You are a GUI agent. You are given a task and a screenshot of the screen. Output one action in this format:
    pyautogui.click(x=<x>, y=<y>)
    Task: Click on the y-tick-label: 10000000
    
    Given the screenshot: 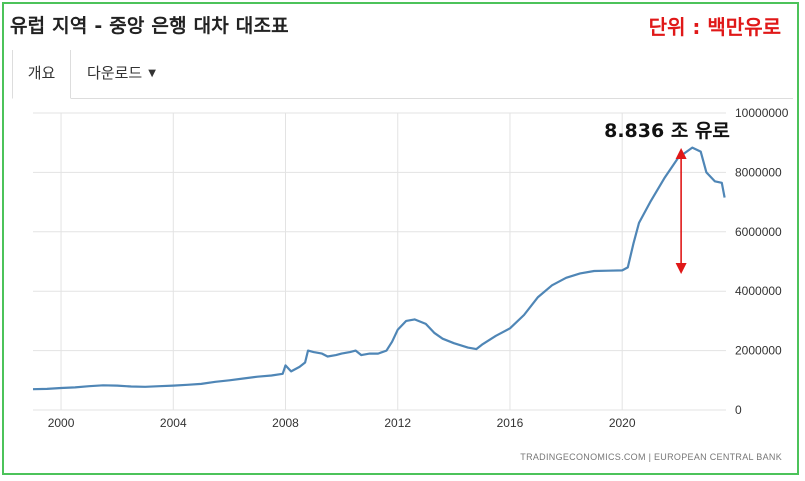 What is the action you would take?
    pyautogui.click(x=762, y=113)
    